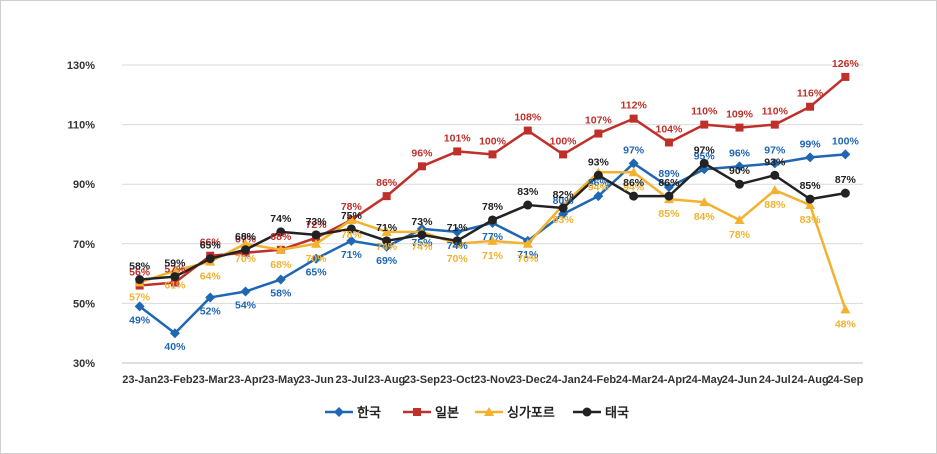 This screenshot has width=937, height=454. What do you see at coordinates (528, 118) in the screenshot?
I see `data-label: 108%` at bounding box center [528, 118].